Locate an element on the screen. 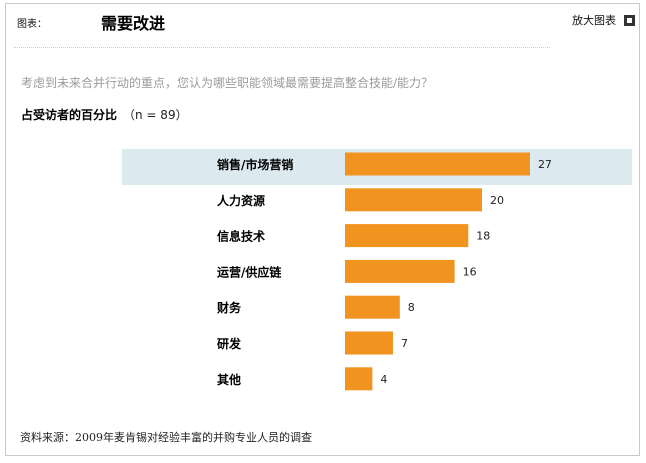 This screenshot has height=463, width=646. enlarge-chart-label: 放大图表 is located at coordinates (594, 20).